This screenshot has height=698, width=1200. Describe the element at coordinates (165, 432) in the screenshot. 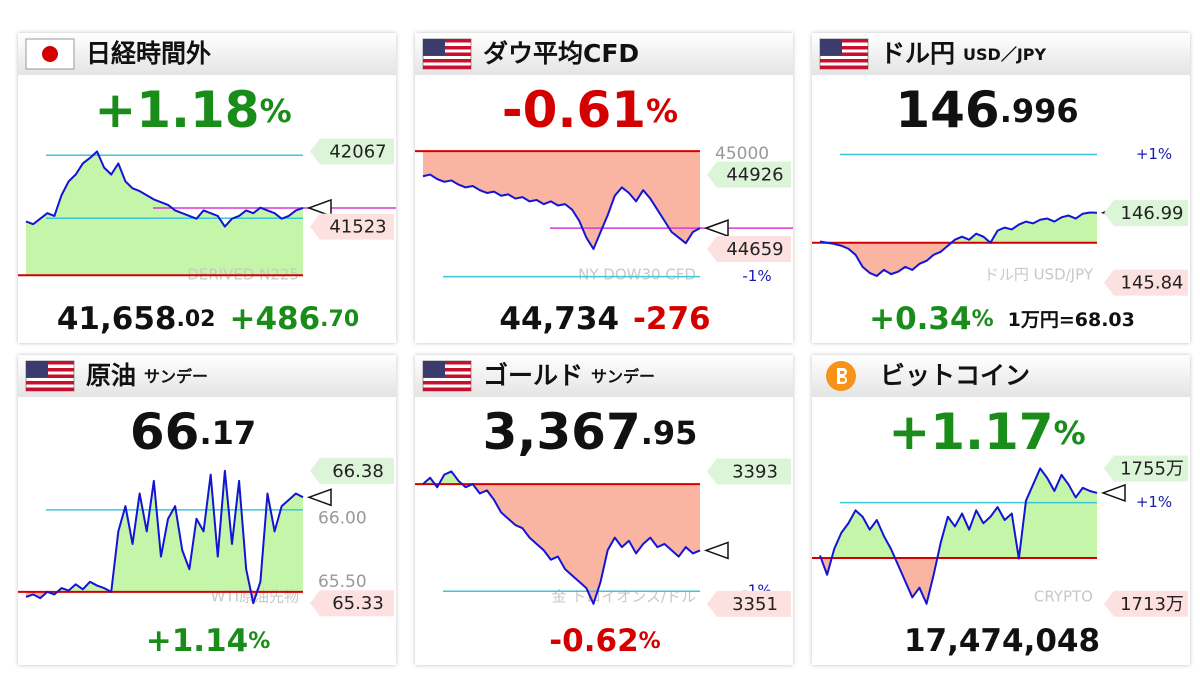

I see `headline-value: 66` at that location.